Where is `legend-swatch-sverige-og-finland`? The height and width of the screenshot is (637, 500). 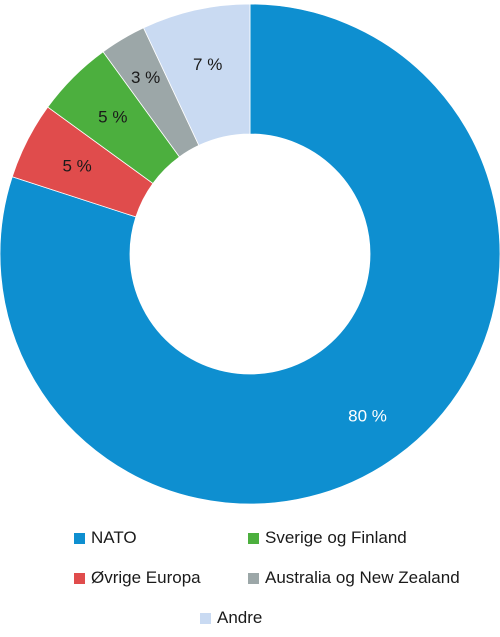
legend-swatch-sverige-og-finland is located at coordinates (253, 538).